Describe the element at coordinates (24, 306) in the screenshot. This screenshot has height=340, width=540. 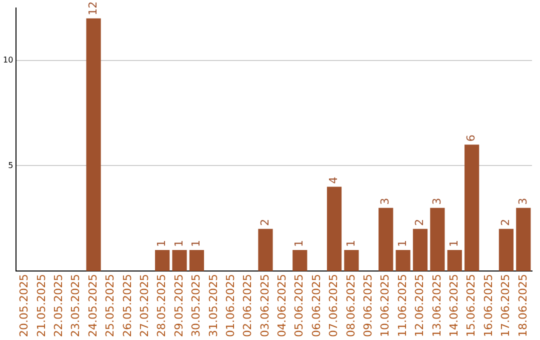
I see `x-tick-label: 20.05.2025` at that location.